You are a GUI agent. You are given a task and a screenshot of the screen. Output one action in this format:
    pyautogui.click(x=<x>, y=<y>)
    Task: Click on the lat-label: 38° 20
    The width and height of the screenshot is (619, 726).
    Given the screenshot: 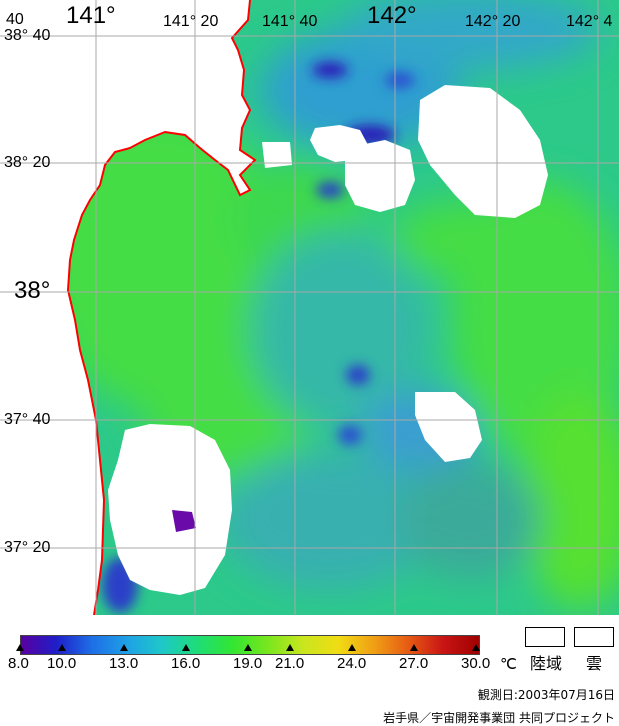 What is the action you would take?
    pyautogui.click(x=27, y=162)
    